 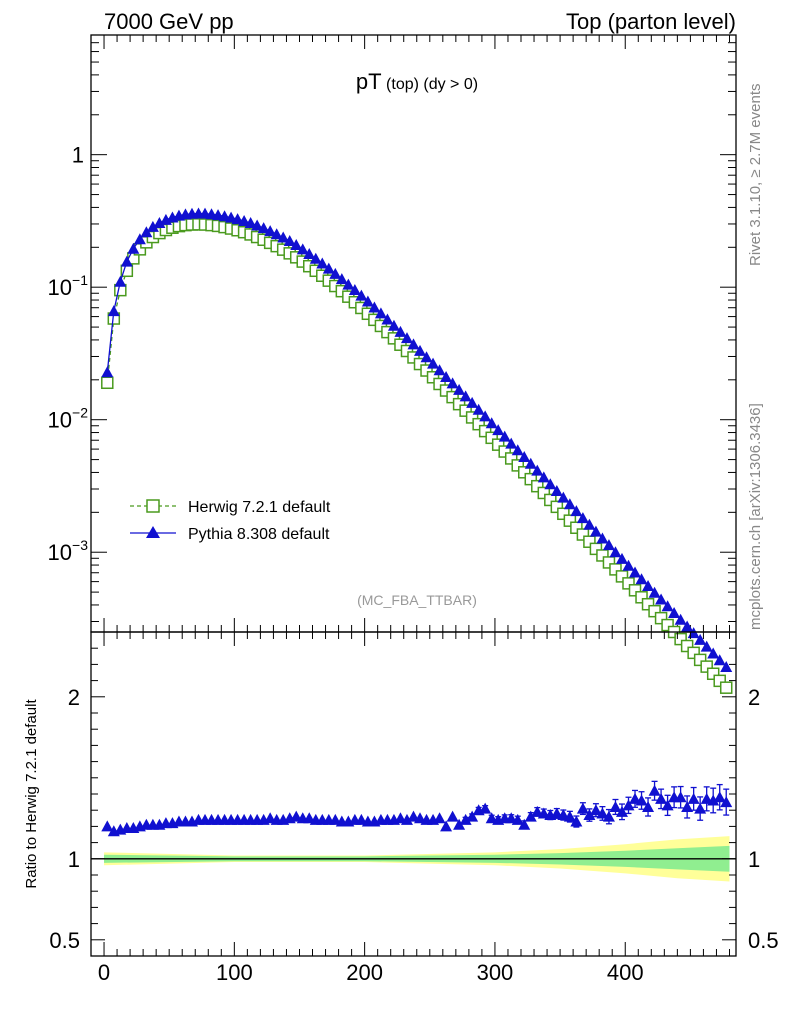 What do you see at coordinates (234, 972) in the screenshot?
I see `x-tick-label: 100` at bounding box center [234, 972].